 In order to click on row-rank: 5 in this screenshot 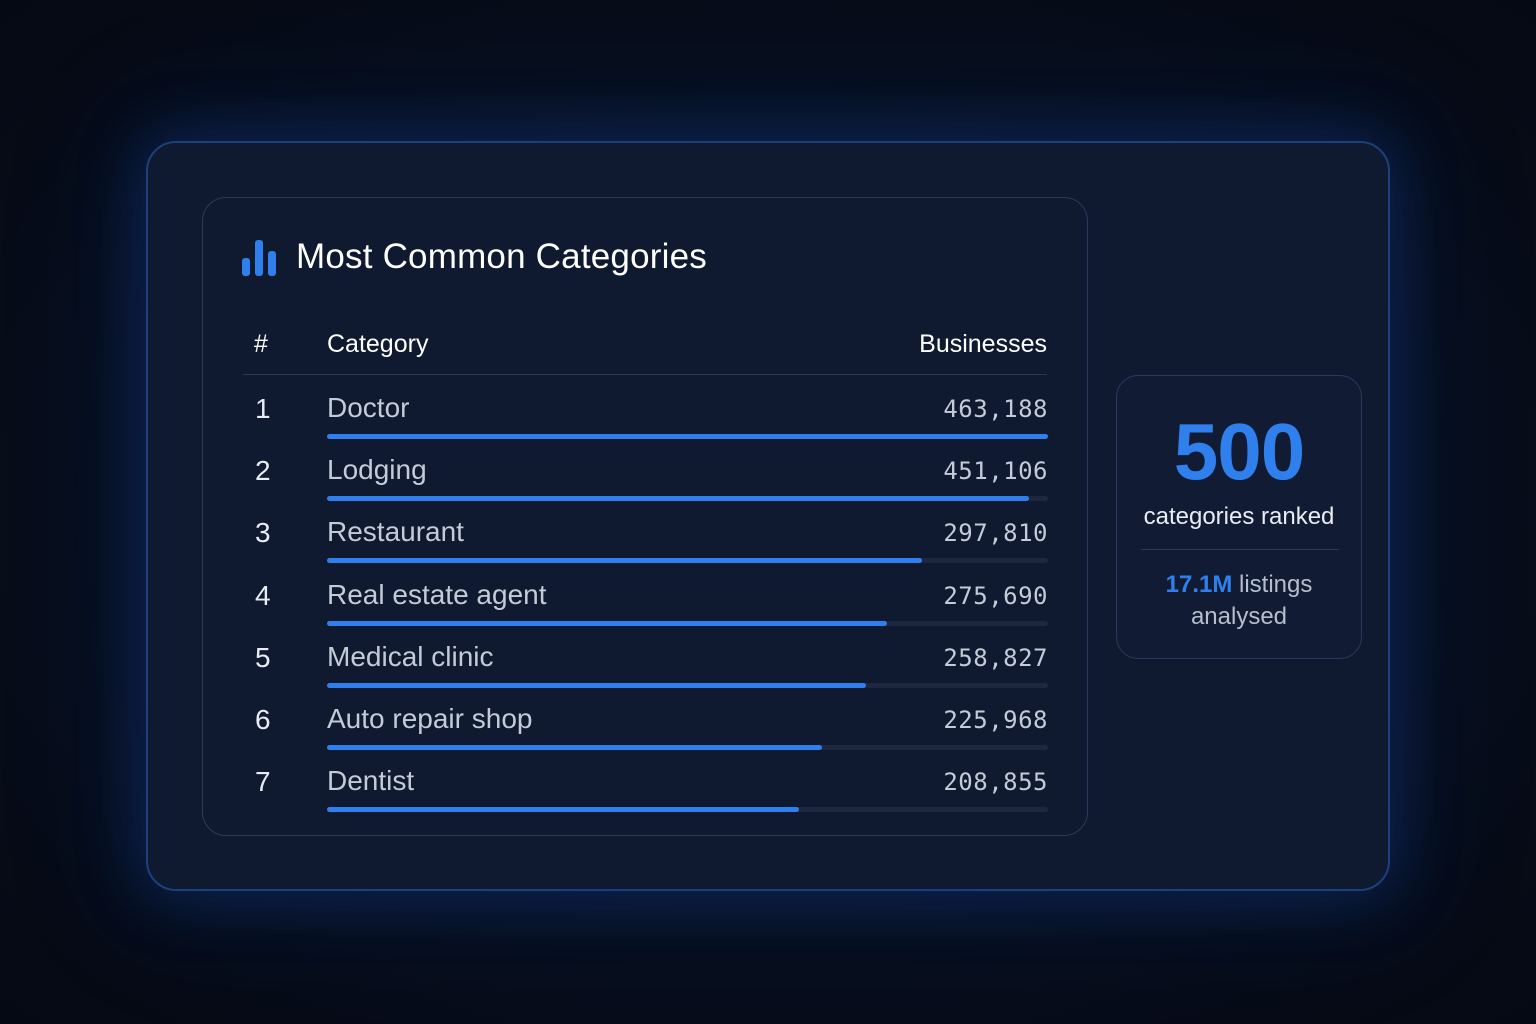, I will do `click(263, 657)`.